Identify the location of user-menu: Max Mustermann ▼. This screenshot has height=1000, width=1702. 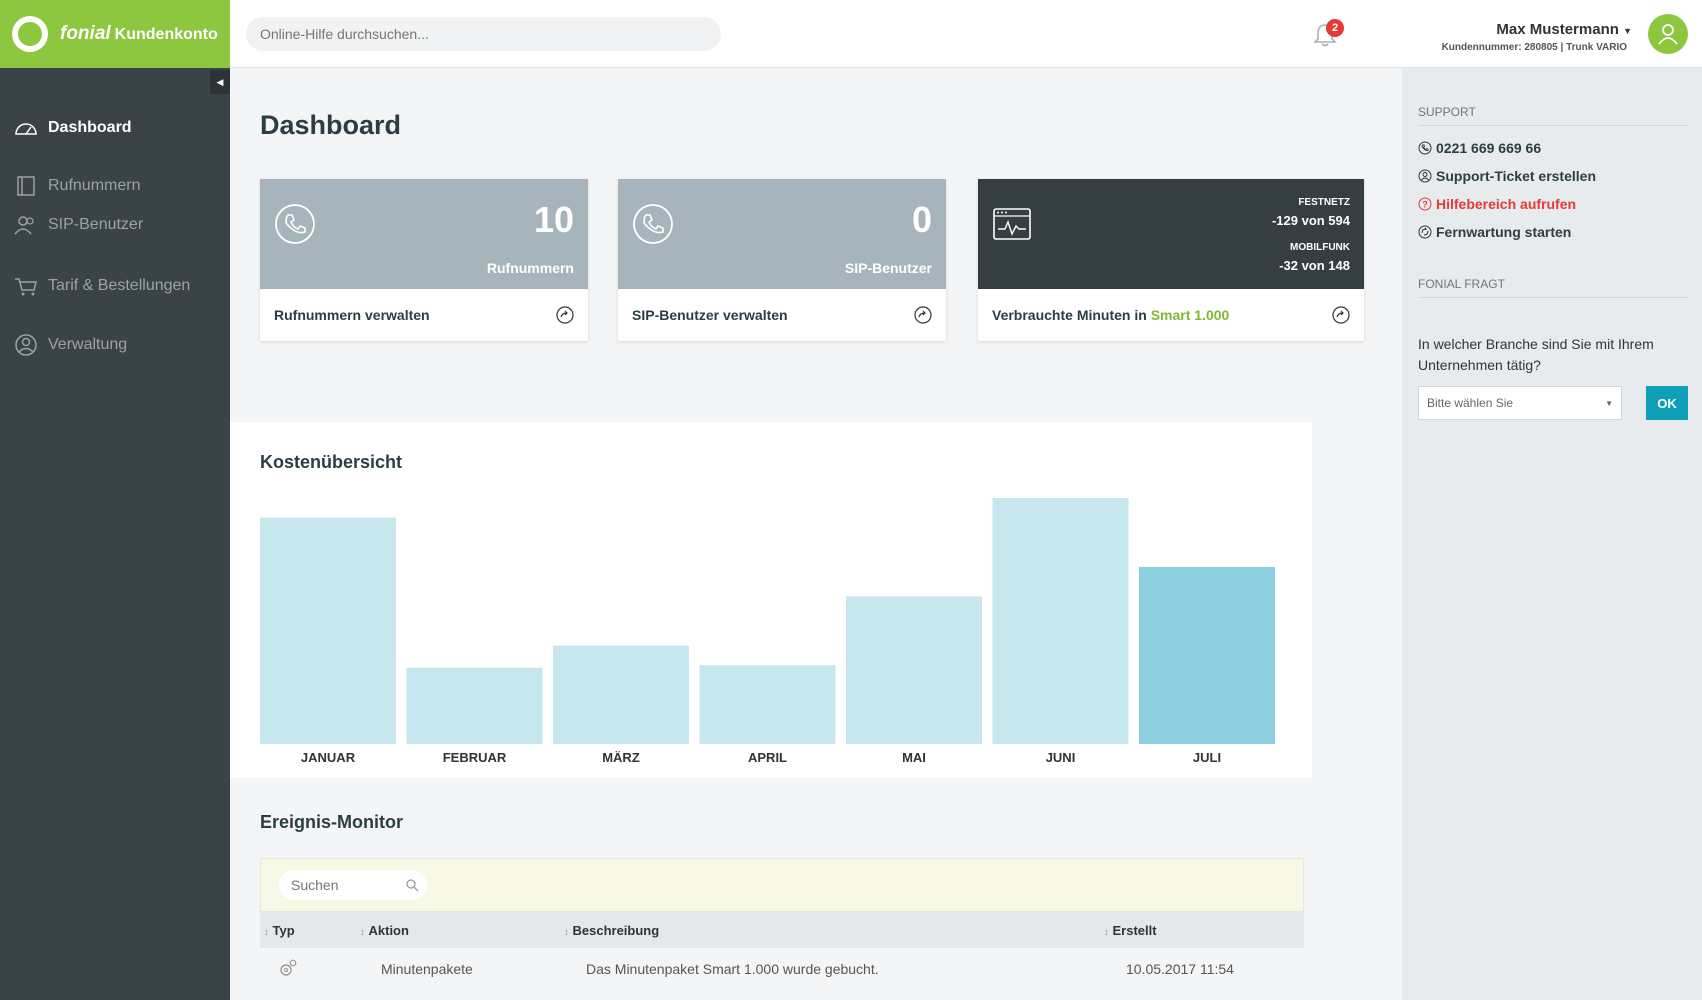
(1564, 29).